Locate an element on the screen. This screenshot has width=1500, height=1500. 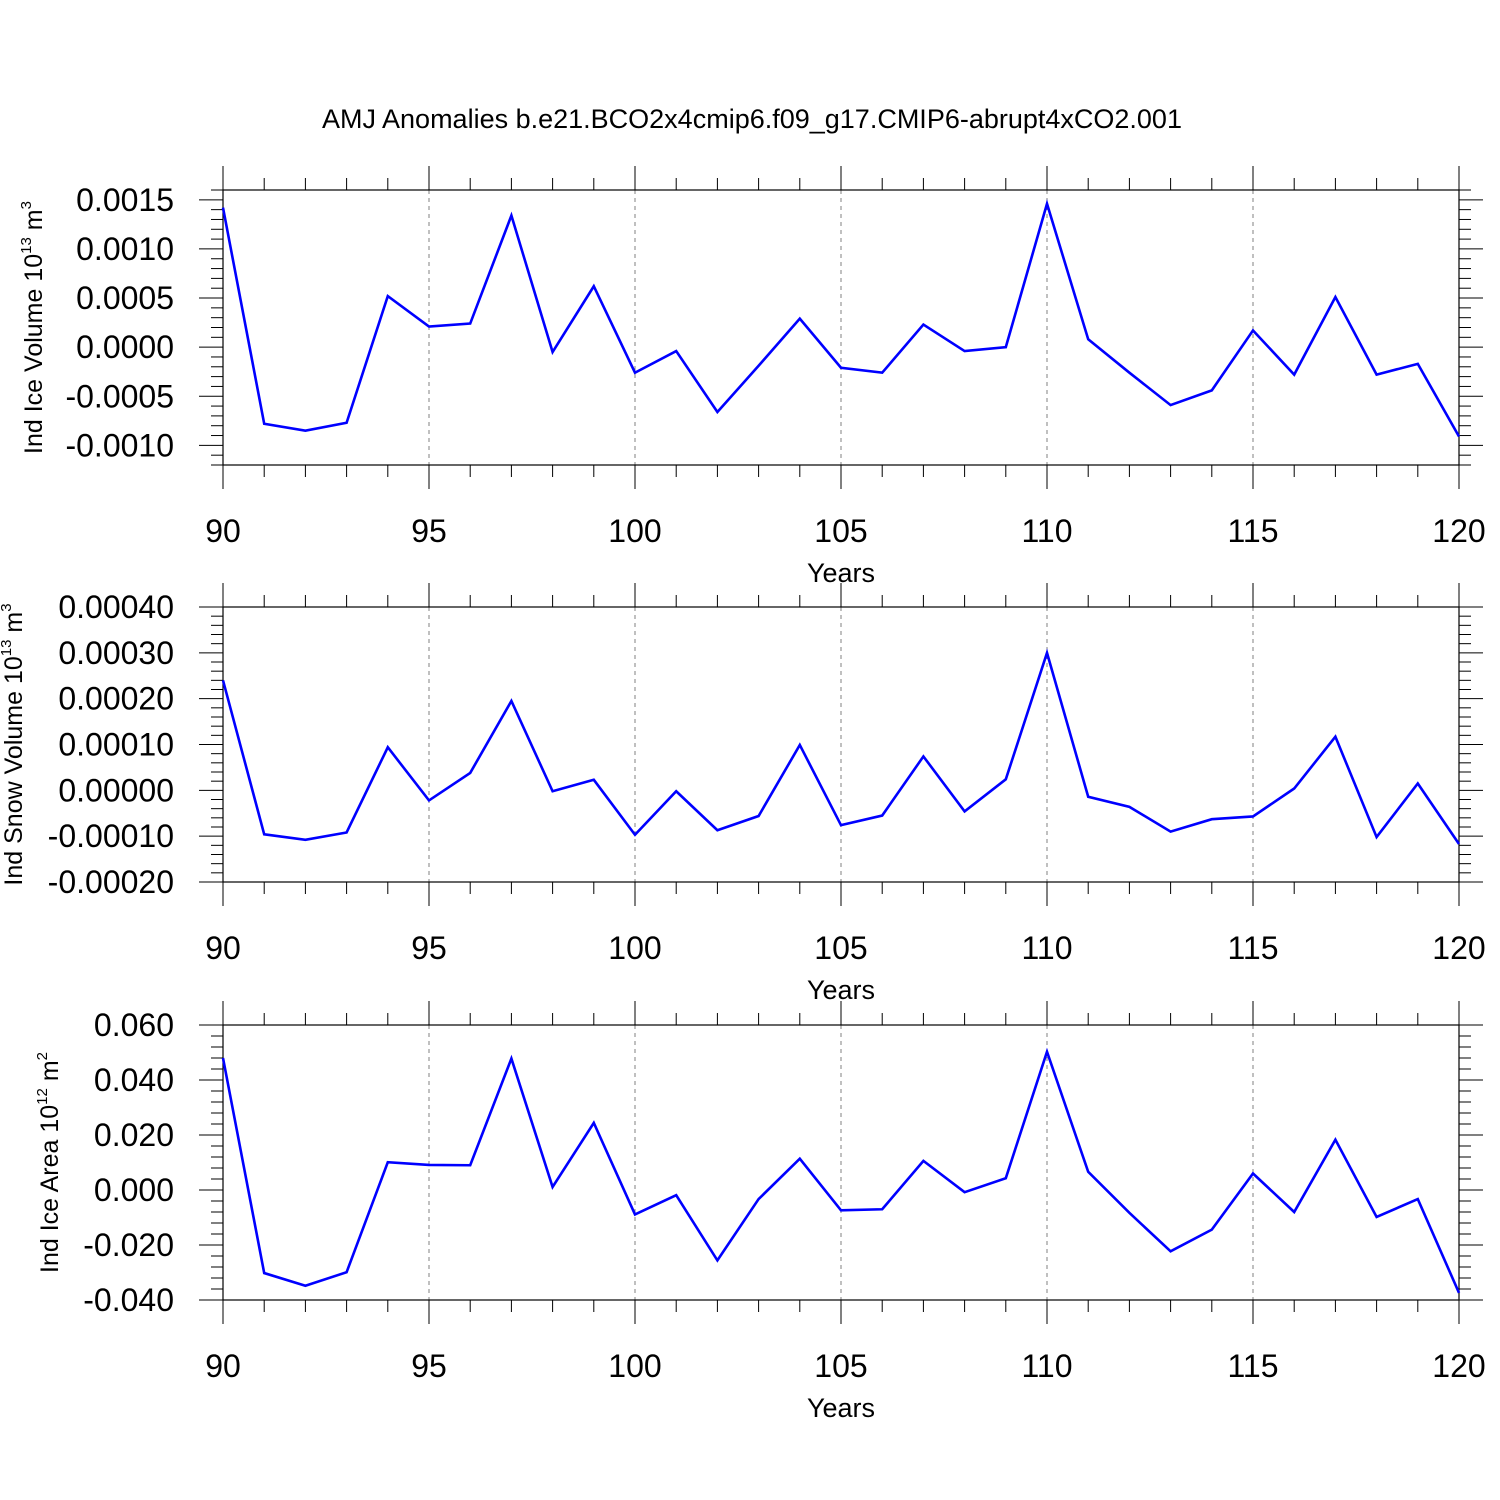
y-tick-label: 0.0000 is located at coordinates (125, 347).